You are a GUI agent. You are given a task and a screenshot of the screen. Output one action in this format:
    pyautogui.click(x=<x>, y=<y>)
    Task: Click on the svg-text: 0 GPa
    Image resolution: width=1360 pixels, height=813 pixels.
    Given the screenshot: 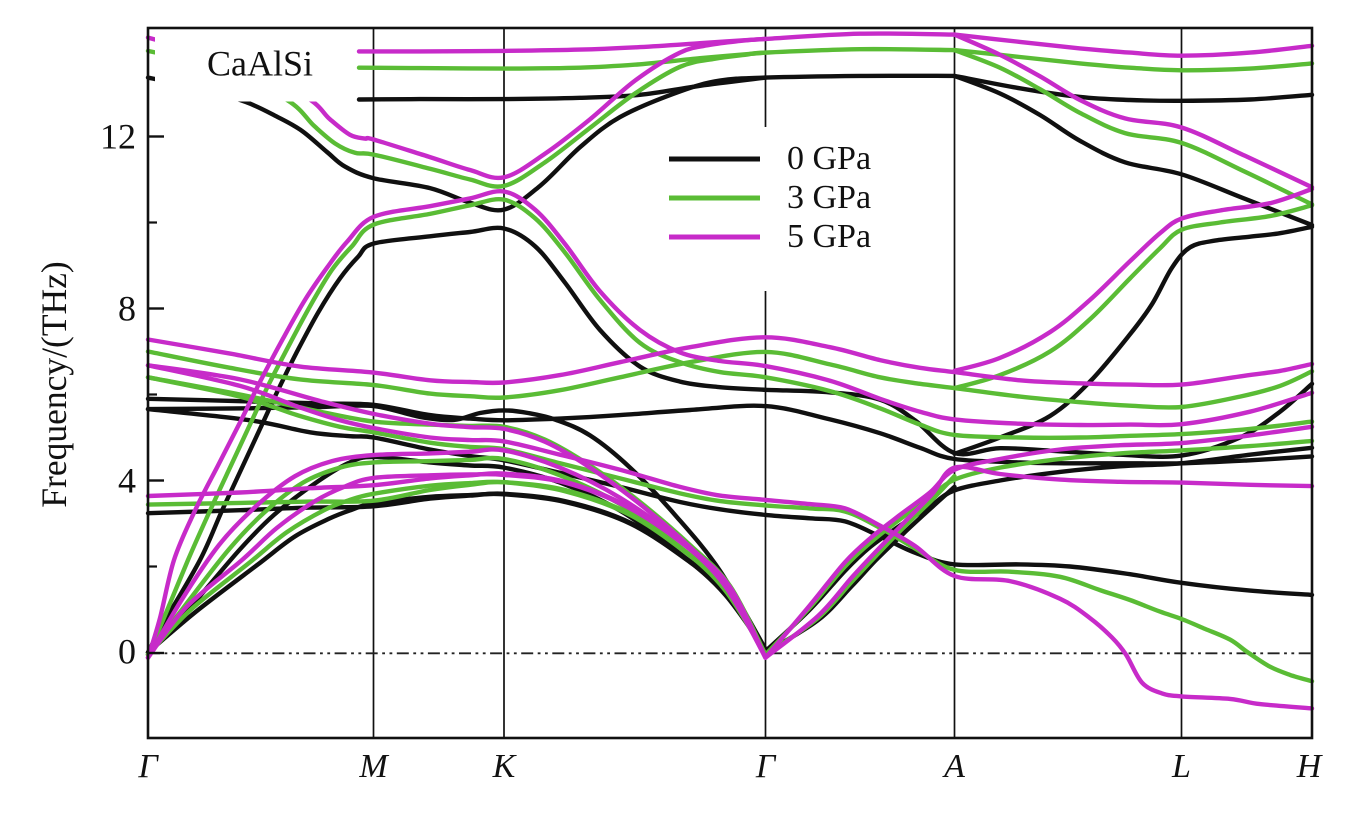 What is the action you would take?
    pyautogui.click(x=829, y=158)
    